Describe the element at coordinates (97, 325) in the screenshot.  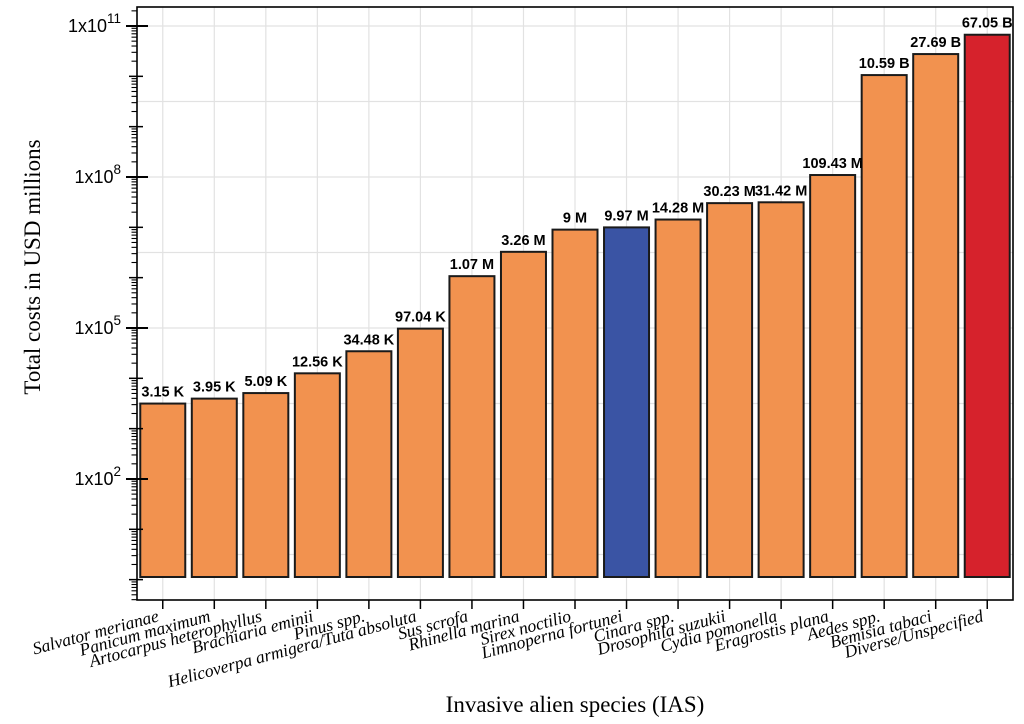
I see `y-tick-label: 1x10⁵` at that location.